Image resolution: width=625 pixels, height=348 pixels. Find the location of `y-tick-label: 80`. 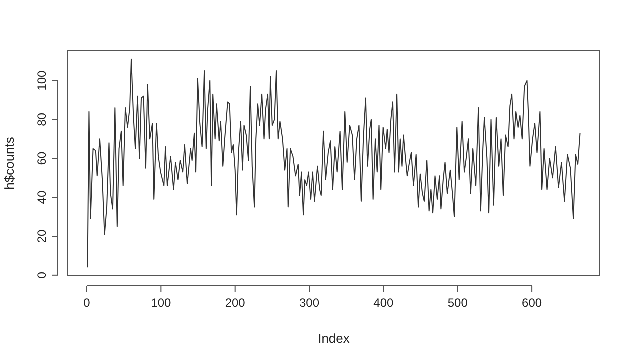

y-tick-label: 80 is located at coordinates (42, 119).